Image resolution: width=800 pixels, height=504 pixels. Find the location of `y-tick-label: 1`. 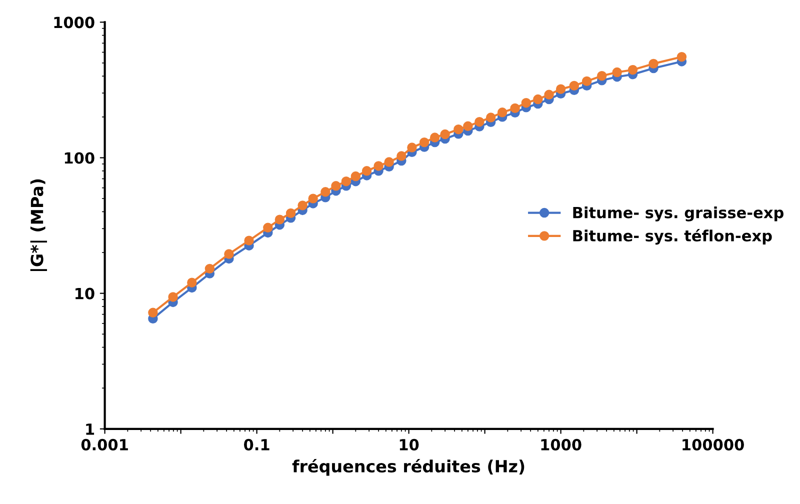

y-tick-label: 1 is located at coordinates (90, 429).